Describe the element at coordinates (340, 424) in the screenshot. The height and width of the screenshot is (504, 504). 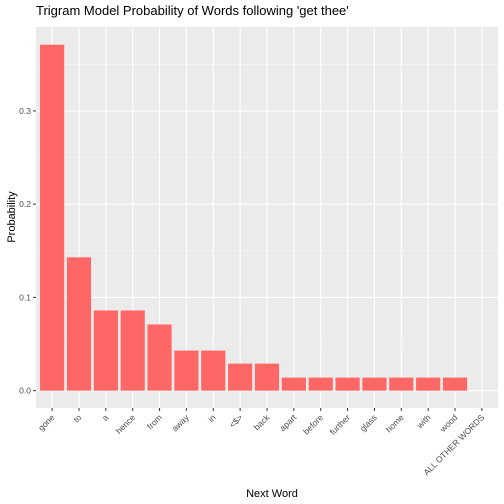
I see `x-tick-label: further` at that location.